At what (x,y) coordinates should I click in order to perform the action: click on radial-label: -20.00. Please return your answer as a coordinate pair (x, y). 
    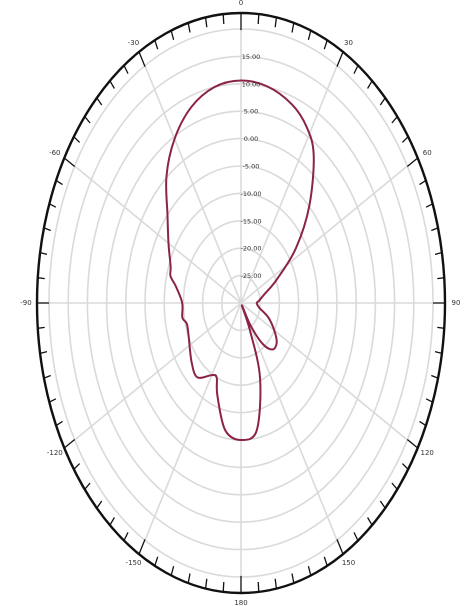
    Looking at the image, I should click on (251, 249).